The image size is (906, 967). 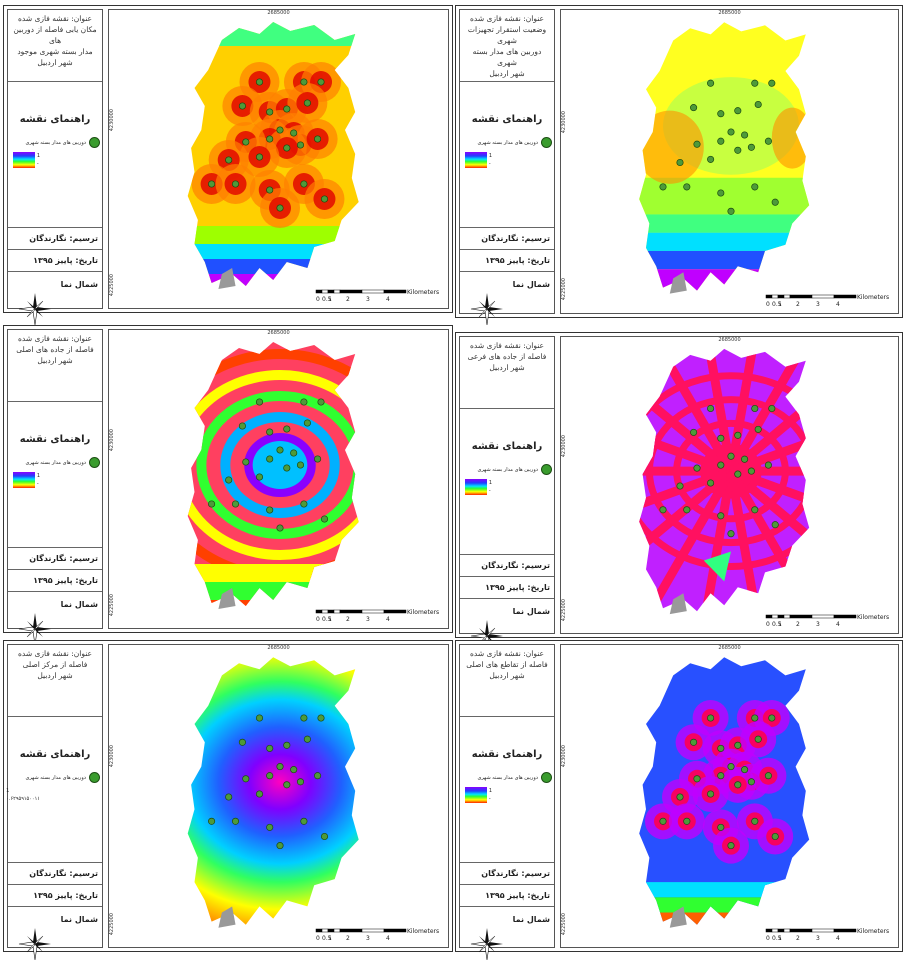 What do you see at coordinates (476, 487) in the screenshot?
I see `color-ramp-swatch` at bounding box center [476, 487].